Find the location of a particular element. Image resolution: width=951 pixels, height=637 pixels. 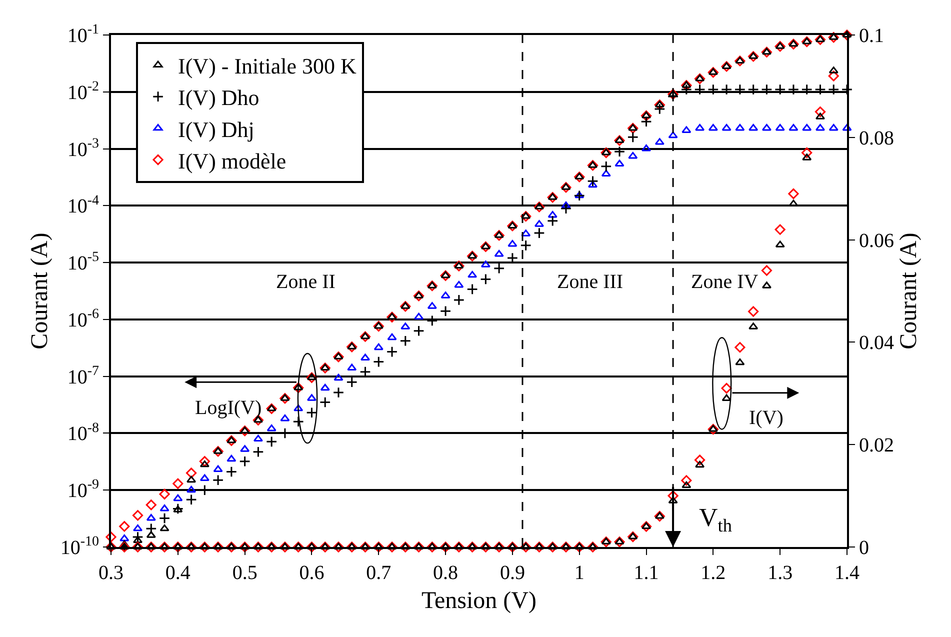

annotation: Zone IV is located at coordinates (725, 282).